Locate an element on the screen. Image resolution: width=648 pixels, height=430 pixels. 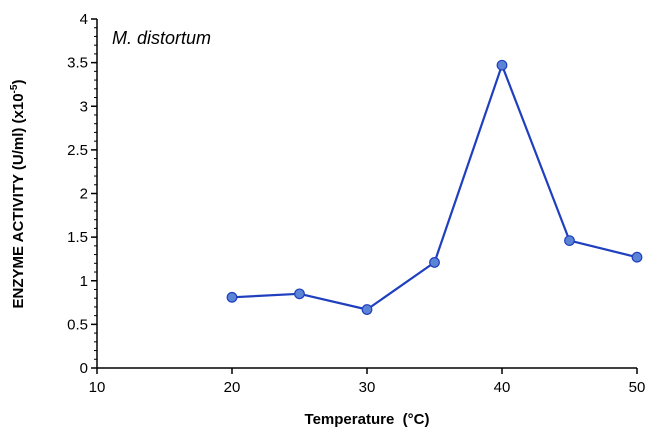
x-axis-title: Temperature (°C) is located at coordinates (367, 419).